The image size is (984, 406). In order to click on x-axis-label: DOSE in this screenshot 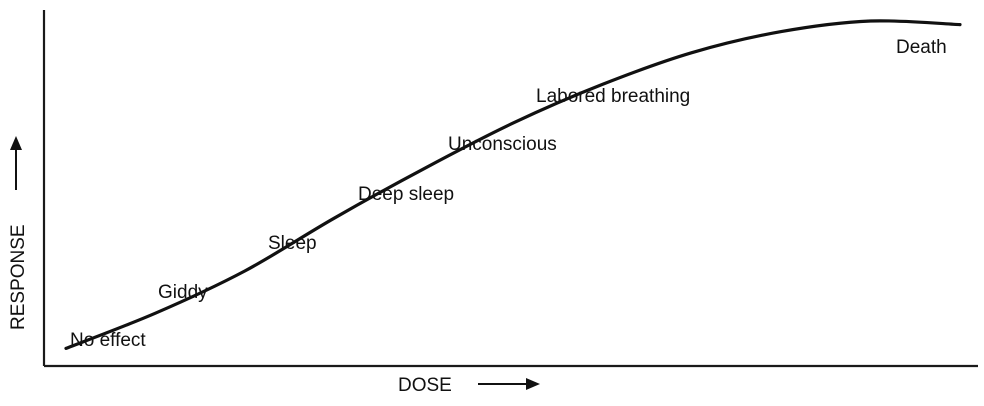, I will do `click(425, 385)`.